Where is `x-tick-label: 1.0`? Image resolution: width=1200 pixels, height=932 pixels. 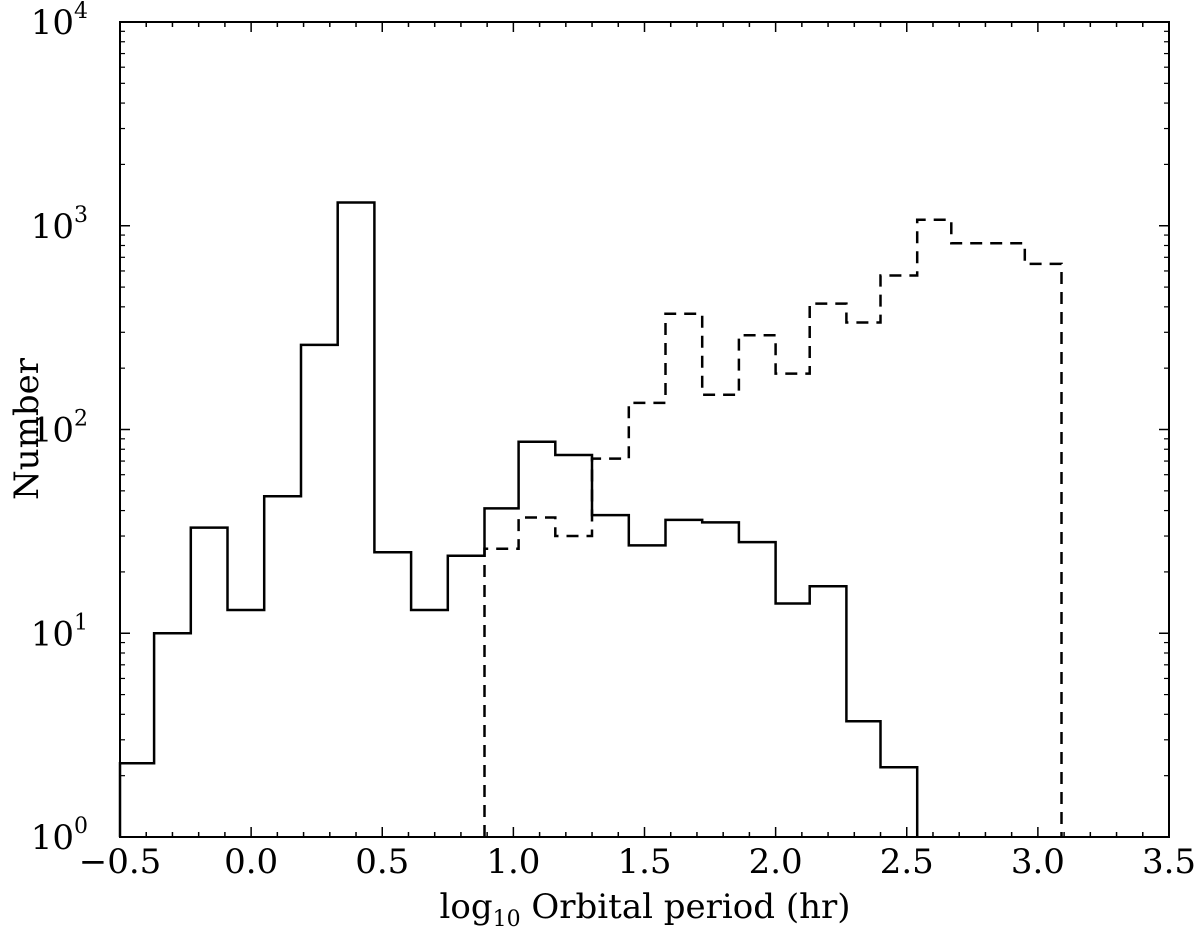
x-tick-label: 1.0 is located at coordinates (513, 862).